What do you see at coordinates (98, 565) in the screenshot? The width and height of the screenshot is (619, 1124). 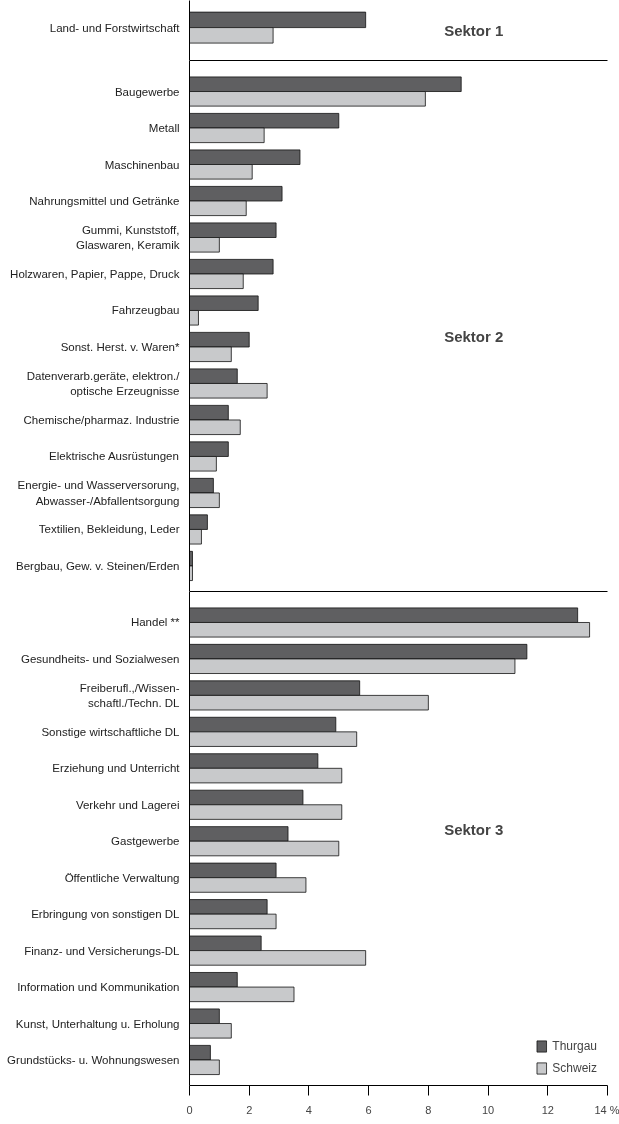 I see `y-tick-label: Bergbau, Gew. v. Steinen/Erden` at bounding box center [98, 565].